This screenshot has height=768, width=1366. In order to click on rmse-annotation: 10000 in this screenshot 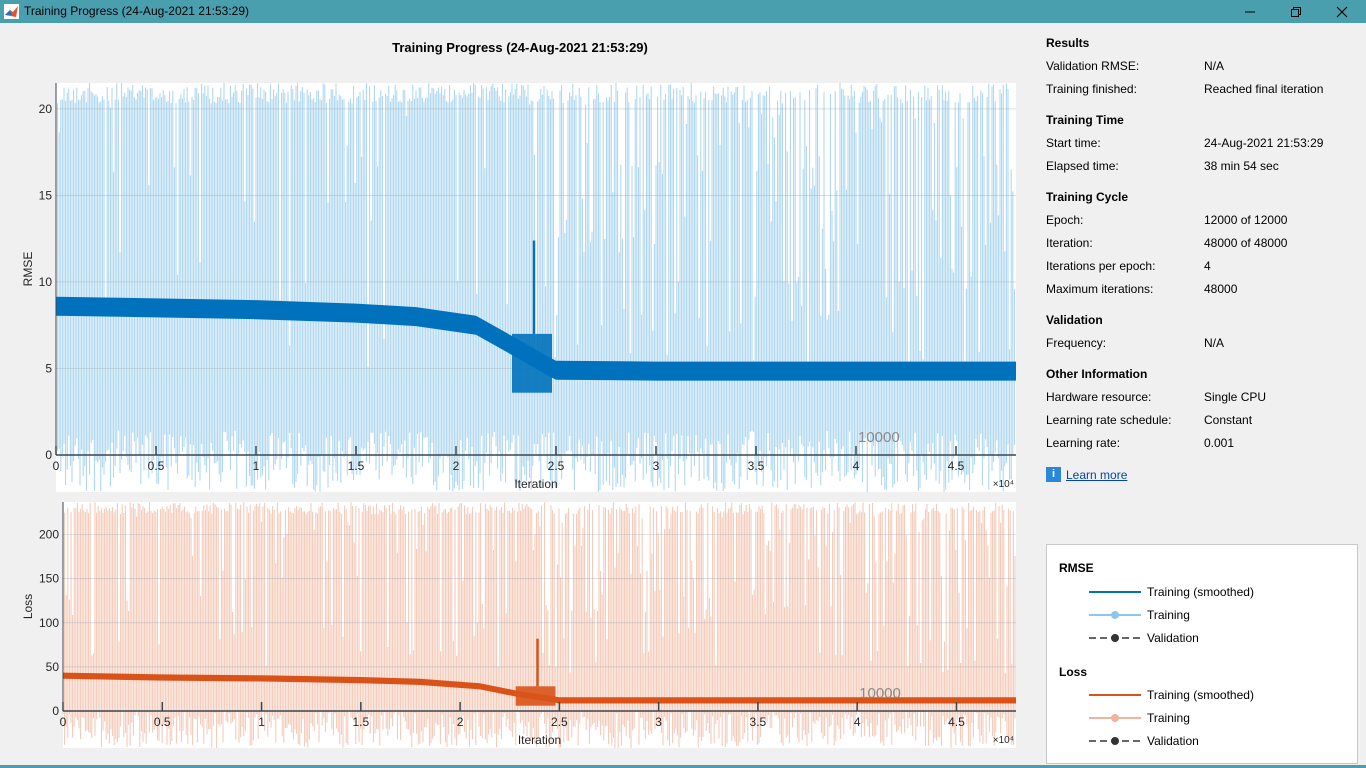, I will do `click(879, 437)`.